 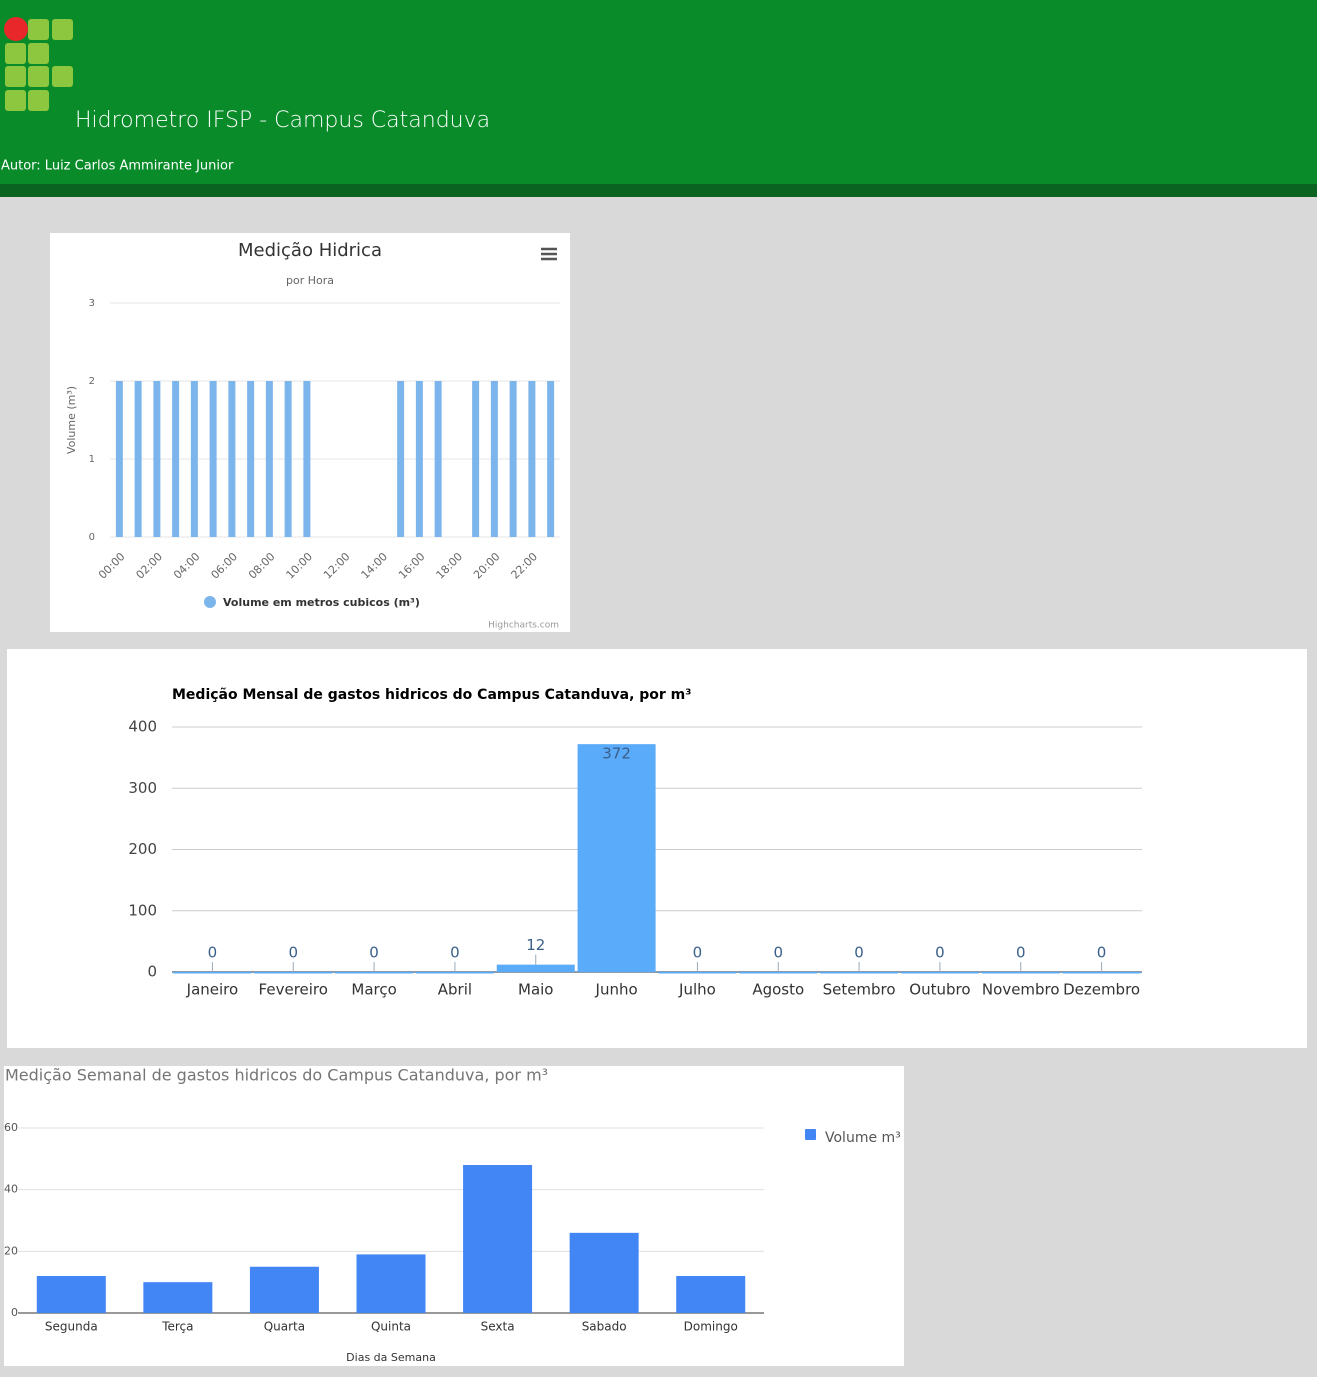 What do you see at coordinates (38, 64) in the screenshot?
I see `logo` at bounding box center [38, 64].